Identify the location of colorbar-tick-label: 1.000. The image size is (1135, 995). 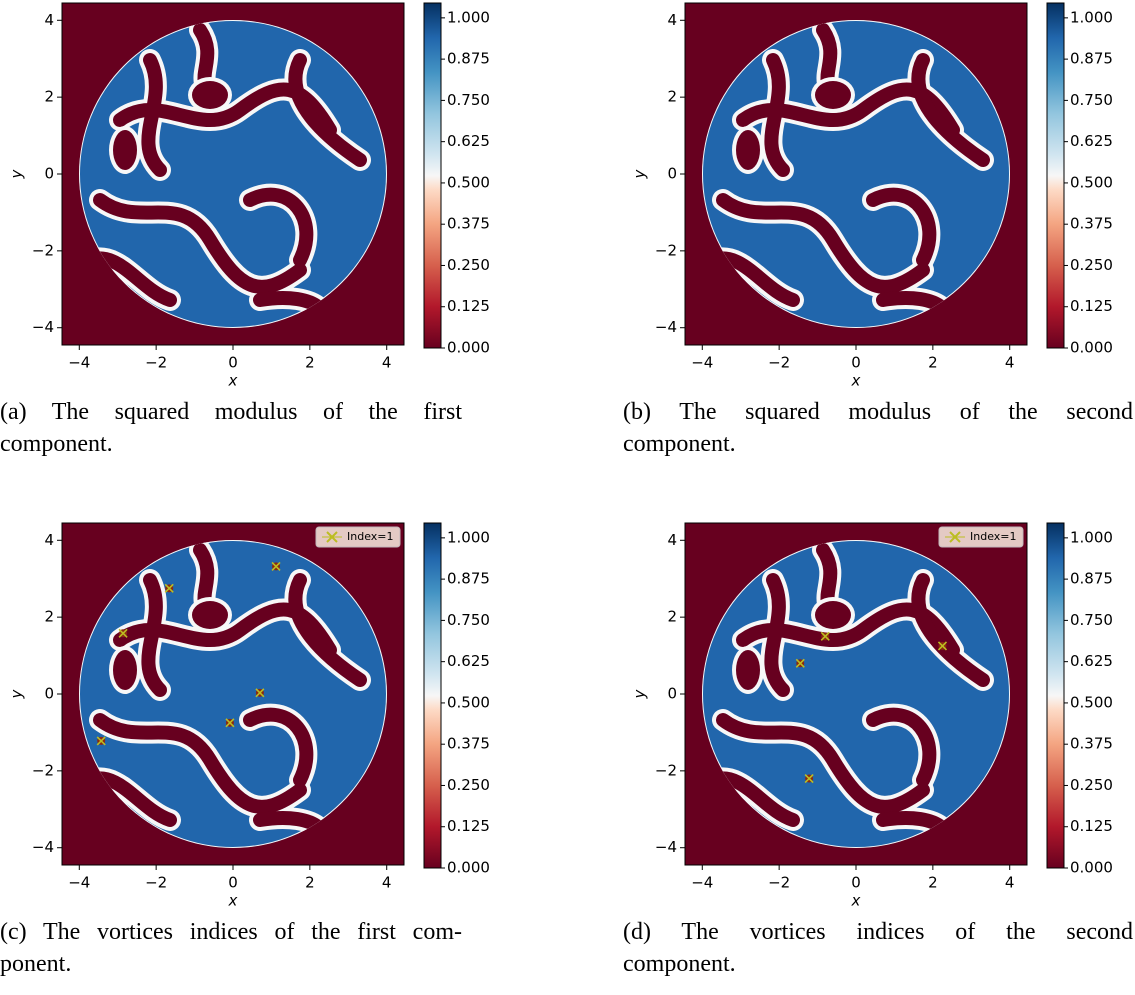
(468, 537).